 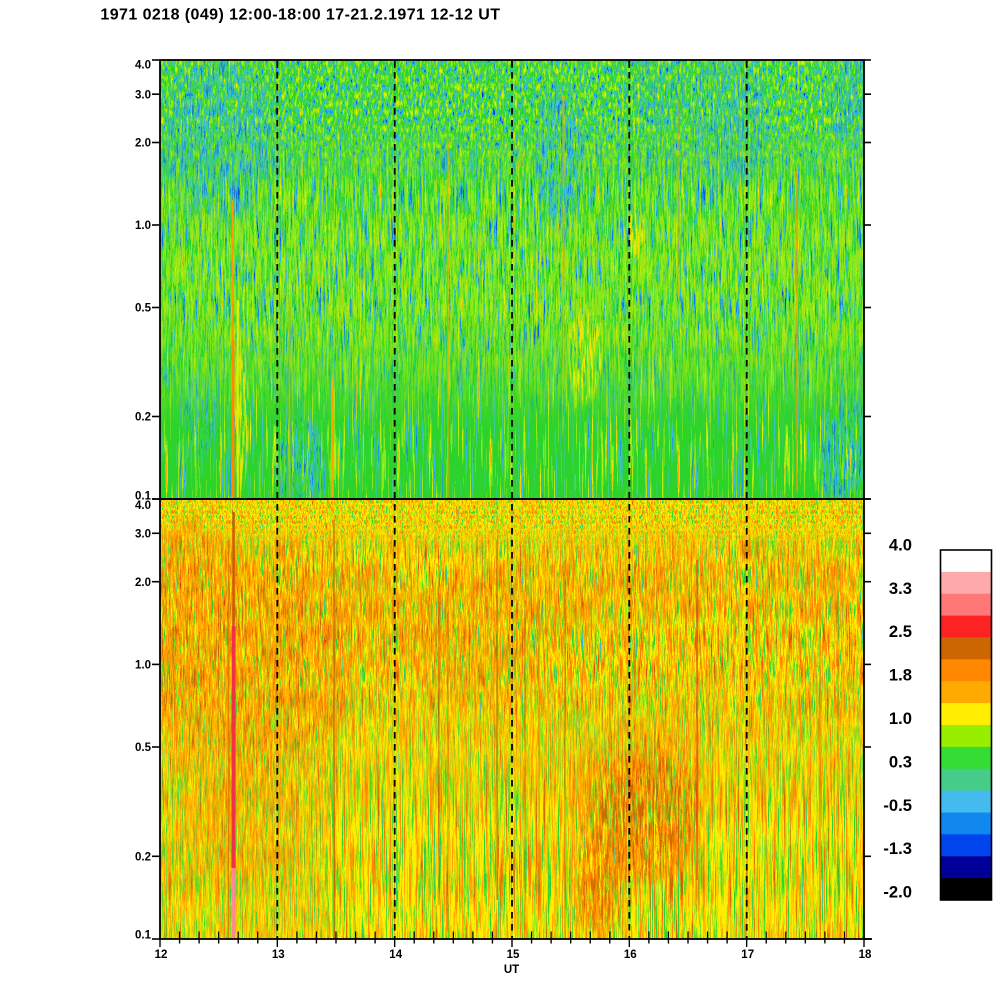 I want to click on svg-text: 16, so click(x=630, y=955).